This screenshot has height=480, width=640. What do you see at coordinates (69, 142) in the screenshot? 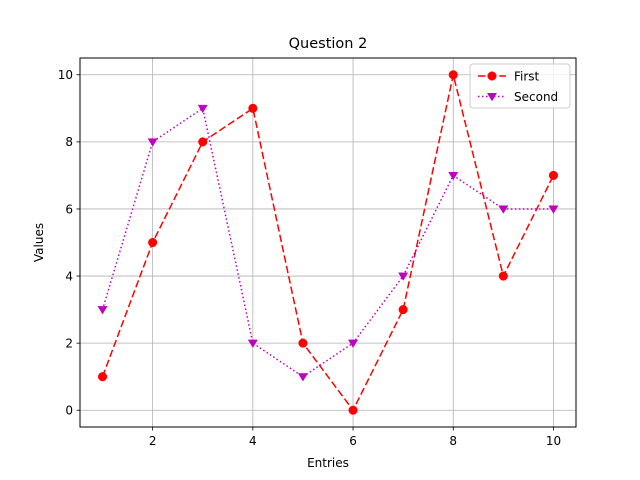
I see `y-tick-label: 8` at bounding box center [69, 142].